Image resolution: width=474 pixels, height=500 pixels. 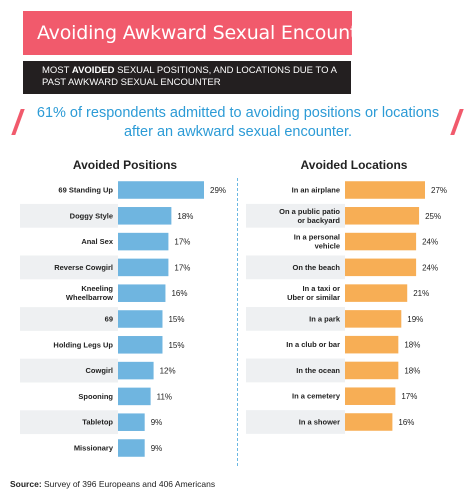 What do you see at coordinates (319, 422) in the screenshot?
I see `category-label: In a shower` at bounding box center [319, 422].